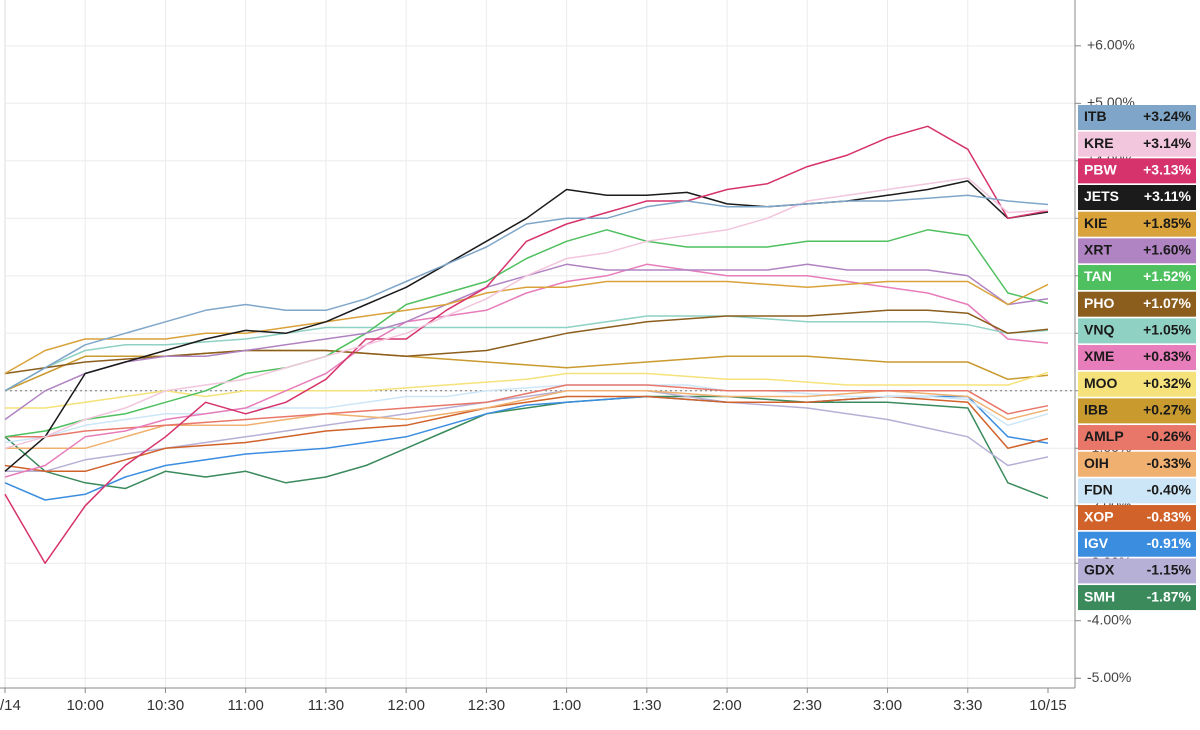  What do you see at coordinates (1095, 223) in the screenshot?
I see `legend-name: KIE` at bounding box center [1095, 223].